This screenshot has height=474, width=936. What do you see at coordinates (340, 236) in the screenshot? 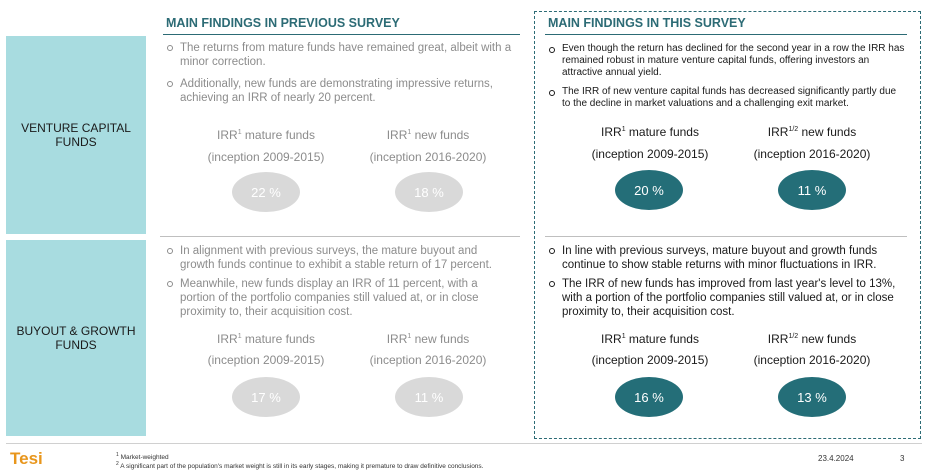
I see `previous-section-divider` at bounding box center [340, 236].